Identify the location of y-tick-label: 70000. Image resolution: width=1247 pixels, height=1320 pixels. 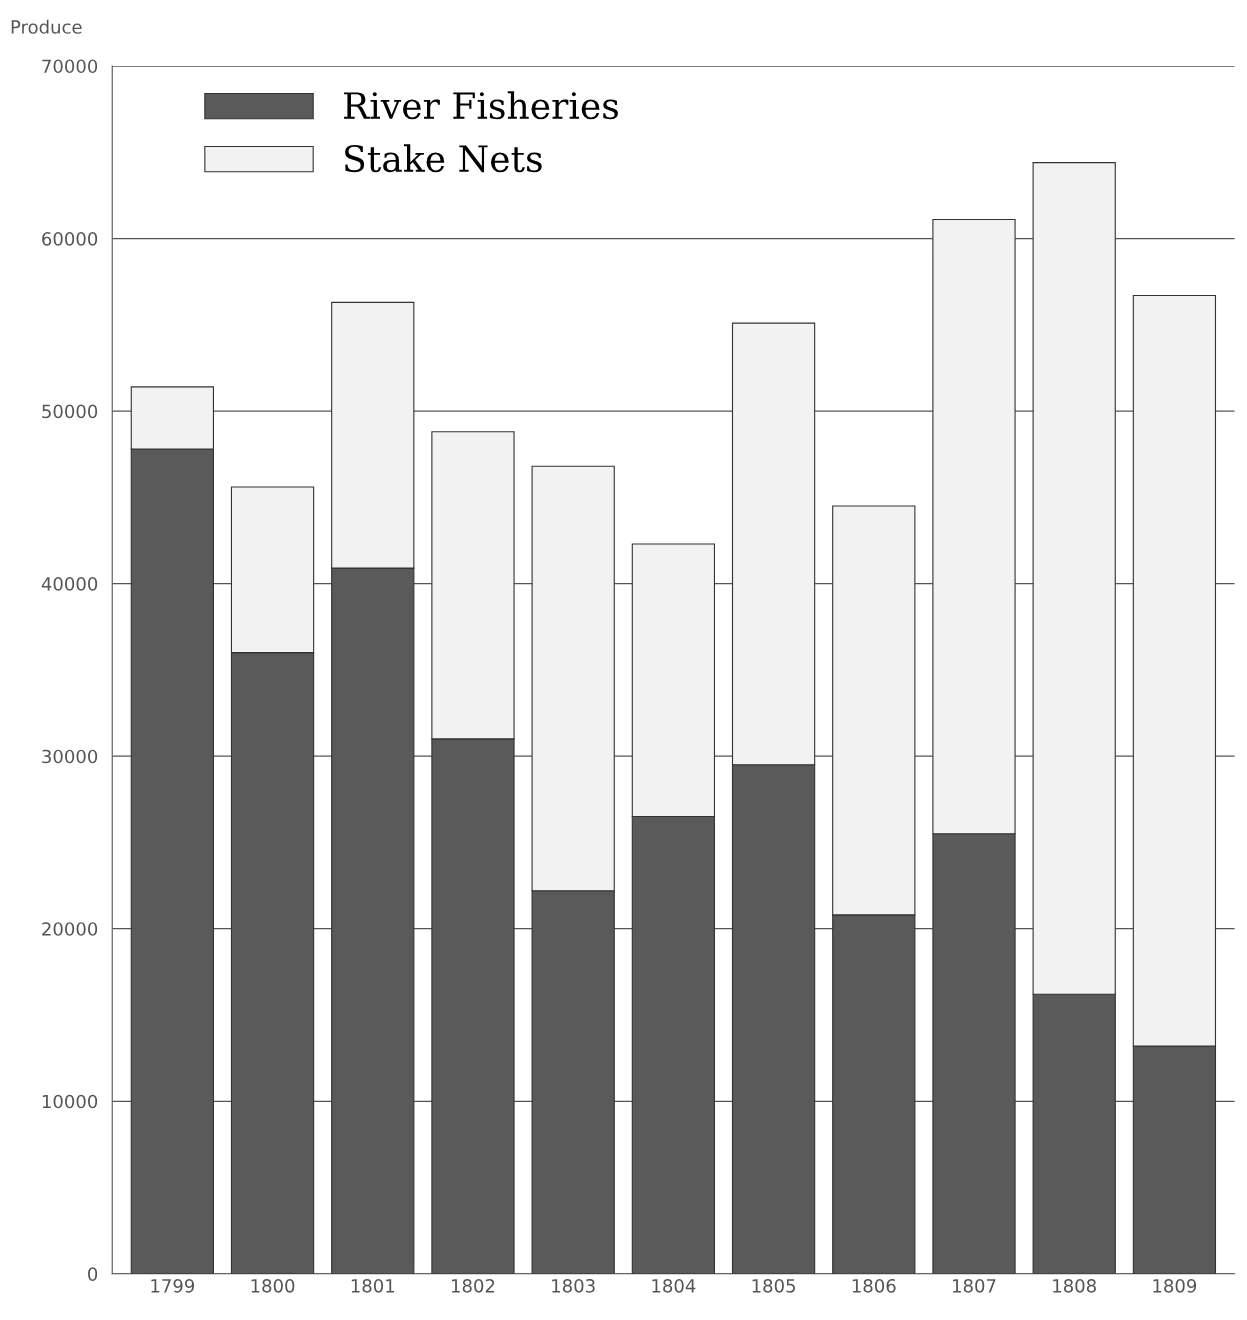
(70, 66).